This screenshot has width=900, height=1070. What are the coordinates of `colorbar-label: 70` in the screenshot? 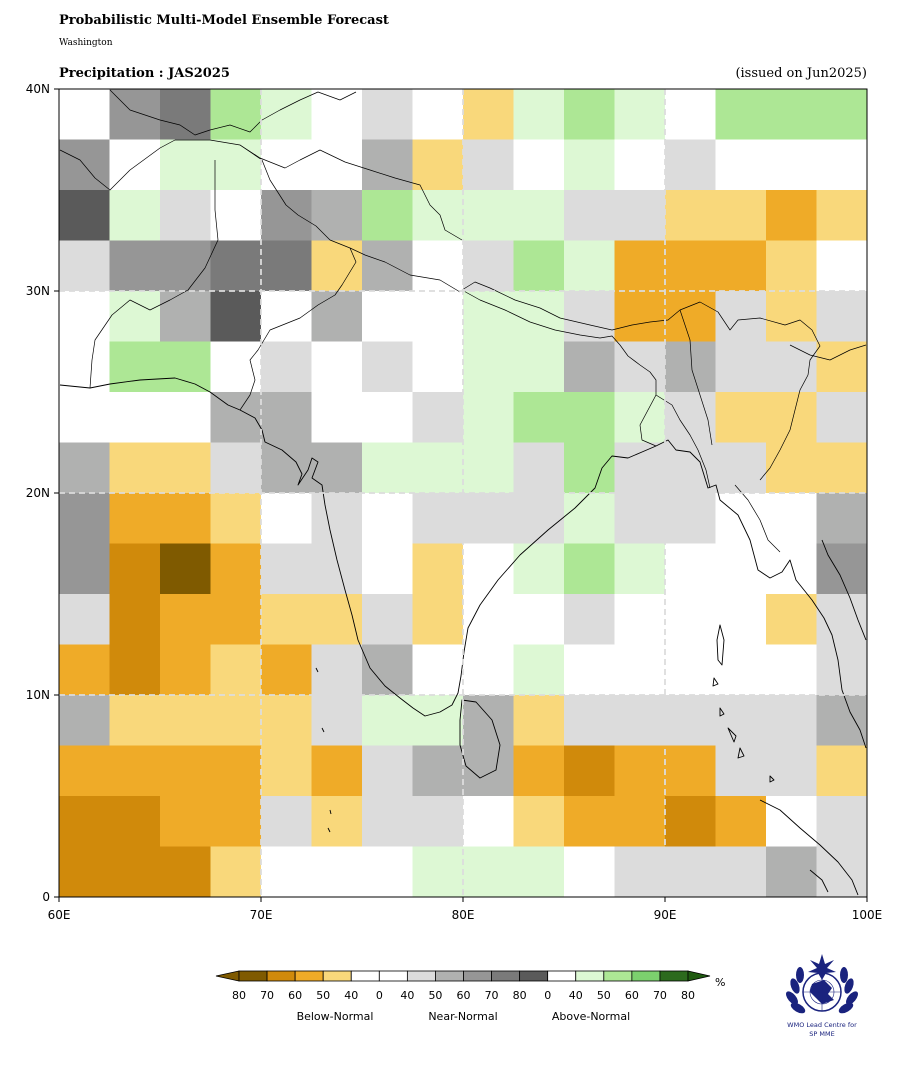 It's located at (660, 995).